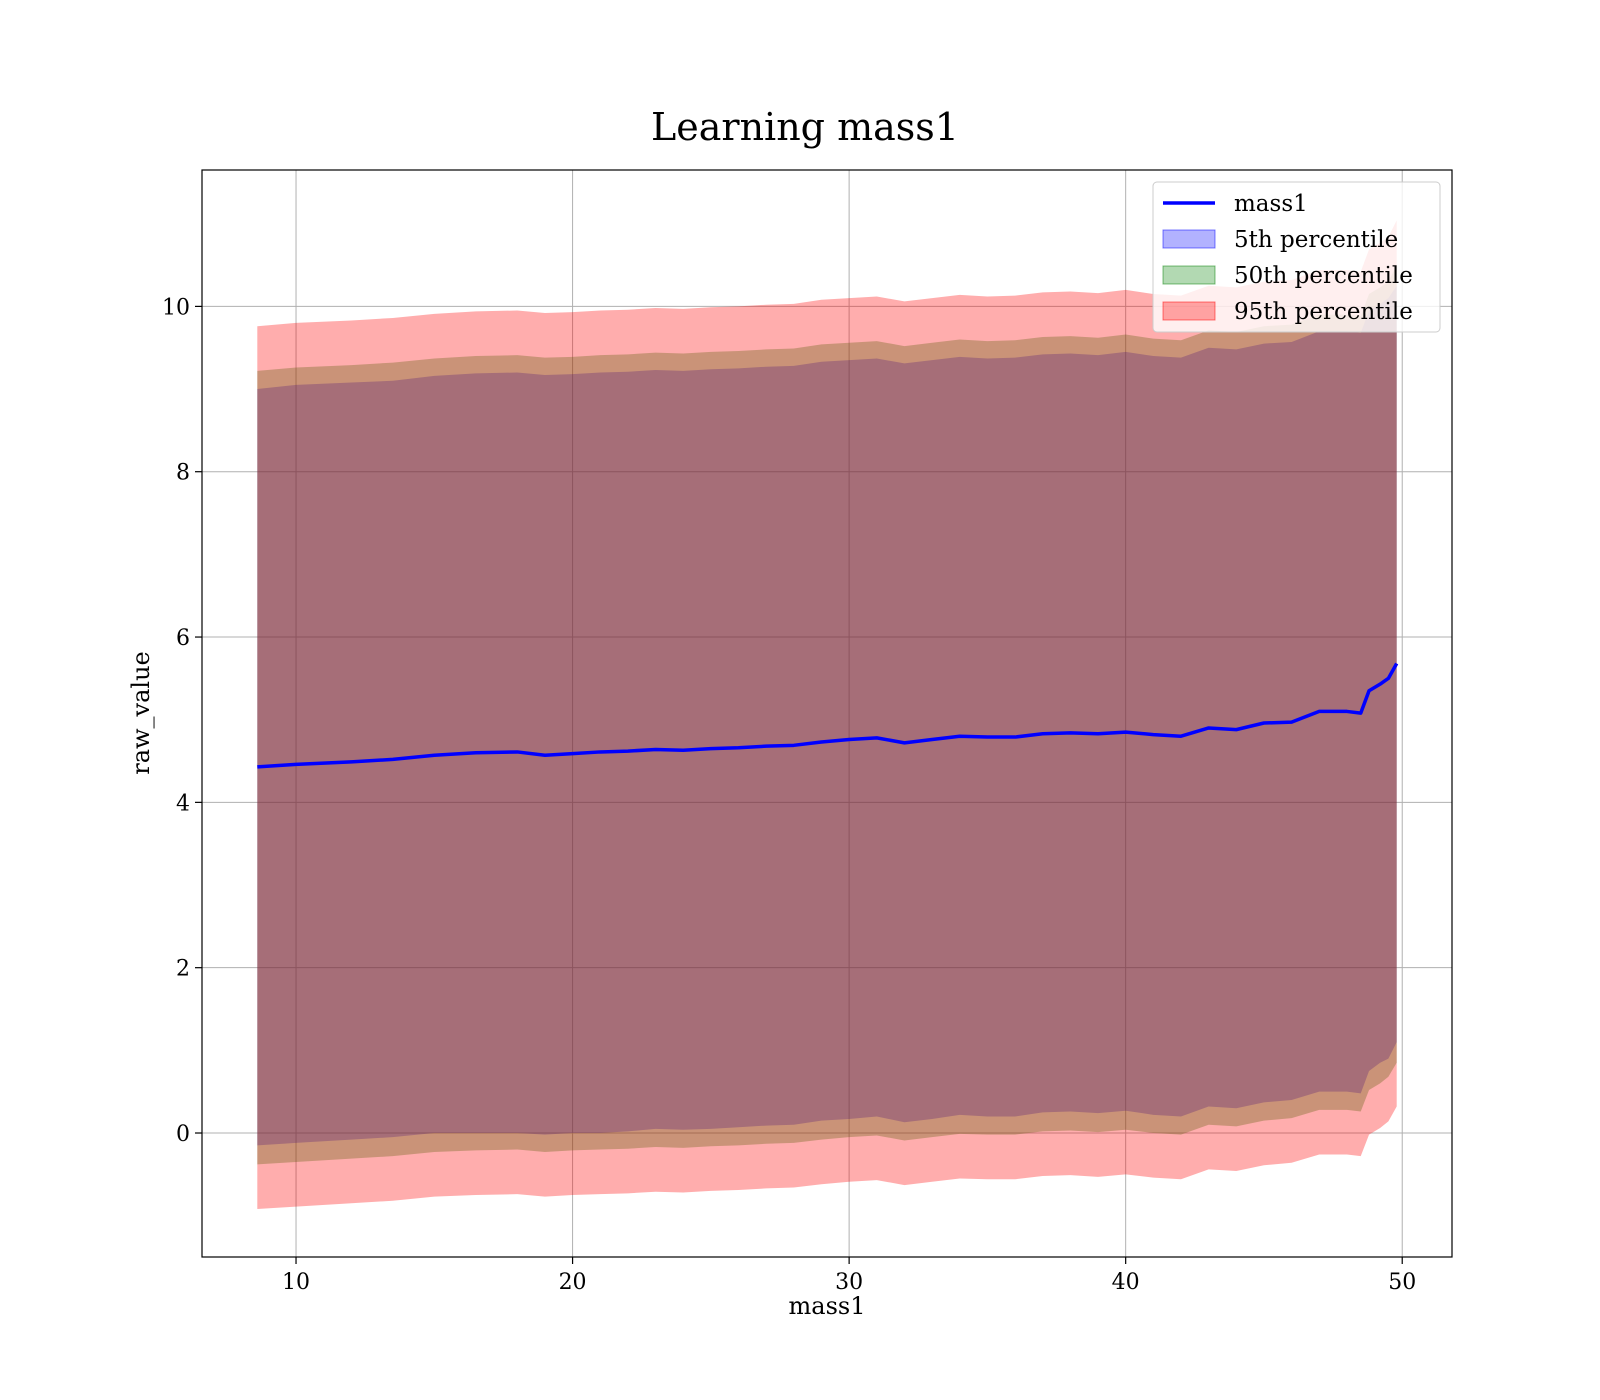  I want to click on x-tick-label: 30, so click(849, 1282).